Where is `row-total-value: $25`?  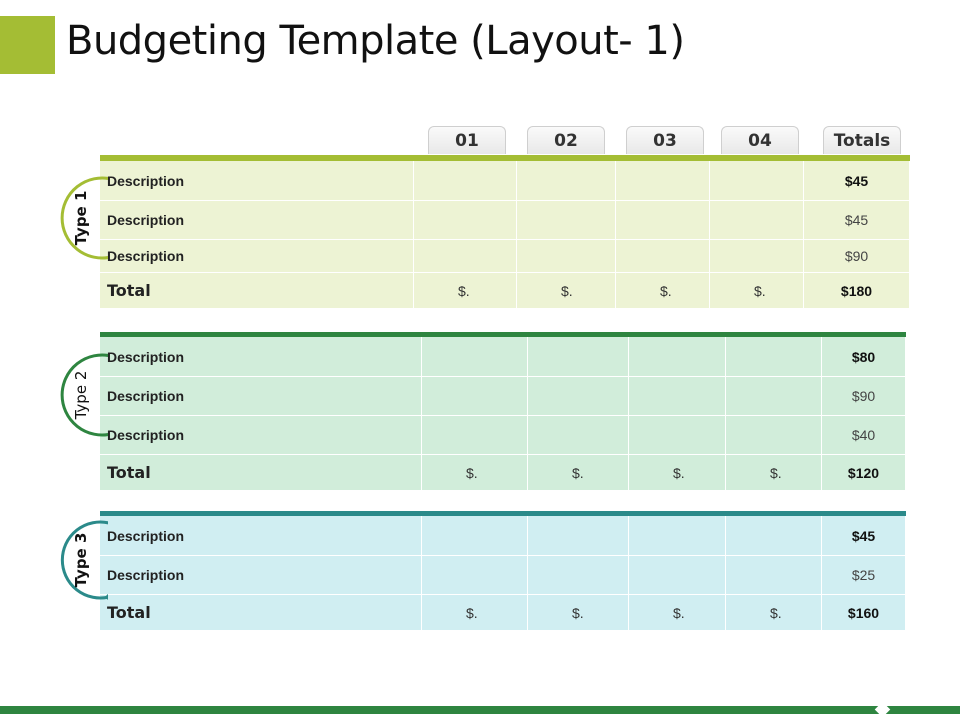 row-total-value: $25 is located at coordinates (864, 575).